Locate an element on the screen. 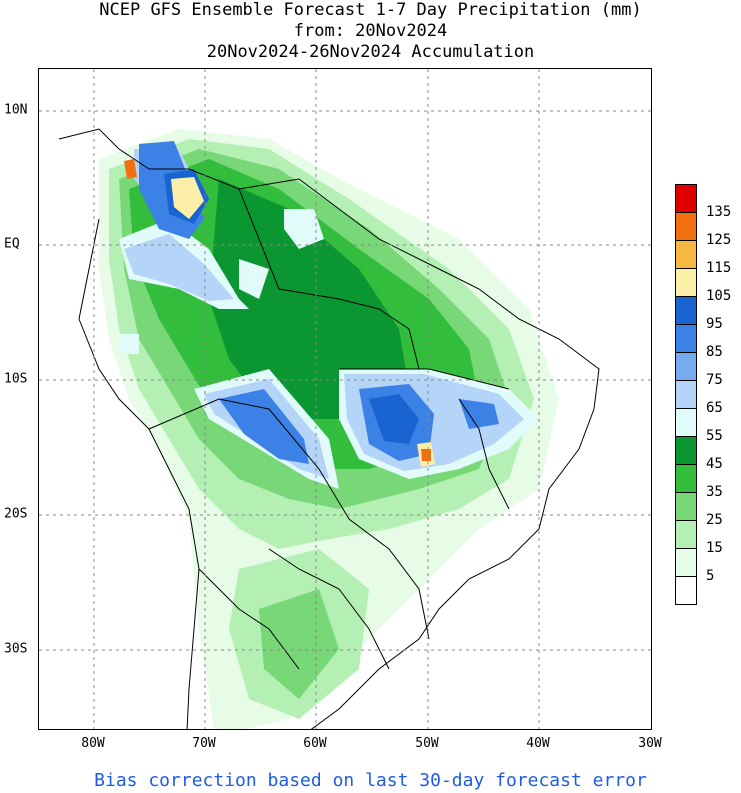 This screenshot has height=793, width=741. legend-label: 45 is located at coordinates (714, 464).